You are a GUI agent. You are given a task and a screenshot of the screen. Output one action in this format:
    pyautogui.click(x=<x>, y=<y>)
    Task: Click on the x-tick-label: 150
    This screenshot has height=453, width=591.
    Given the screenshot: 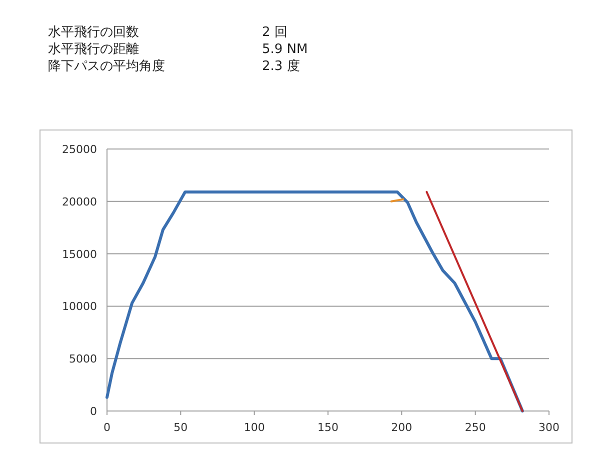 What is the action you would take?
    pyautogui.click(x=328, y=427)
    